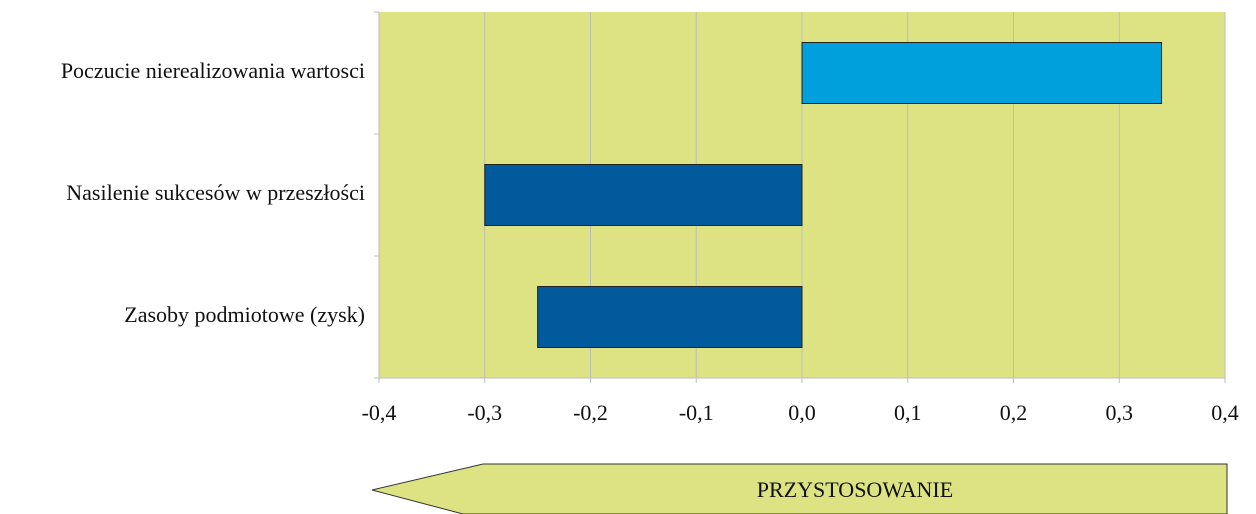  Describe the element at coordinates (379, 412) in the screenshot. I see `x-tick-label: -0,4` at that location.